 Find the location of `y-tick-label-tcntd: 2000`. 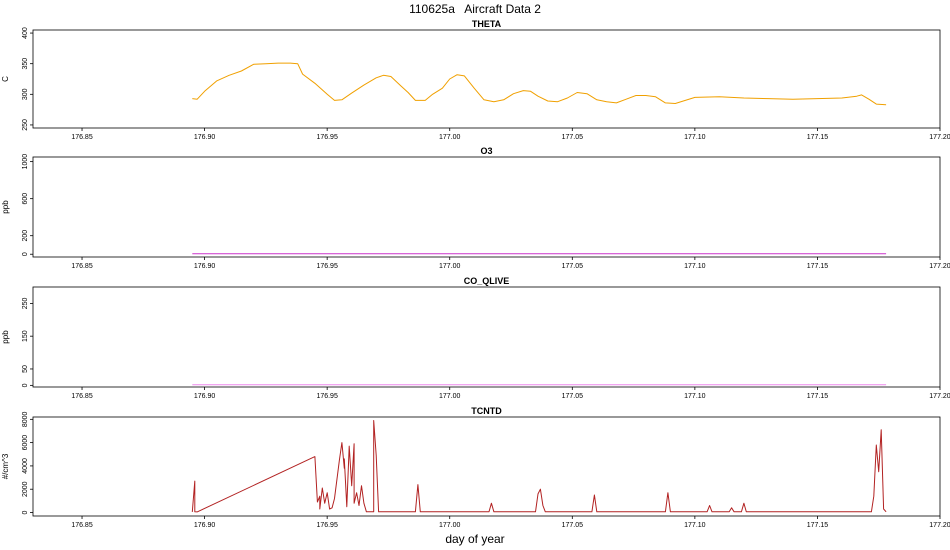

y-tick-label-tcntd: 2000 is located at coordinates (25, 489).